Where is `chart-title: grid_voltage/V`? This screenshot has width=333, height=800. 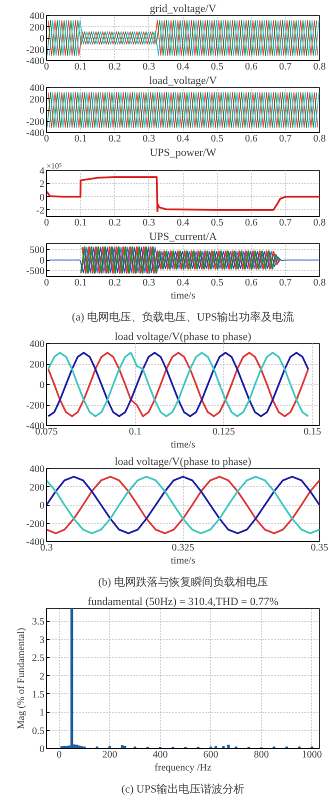
chart-title: grid_voltage/V is located at coordinates (183, 9).